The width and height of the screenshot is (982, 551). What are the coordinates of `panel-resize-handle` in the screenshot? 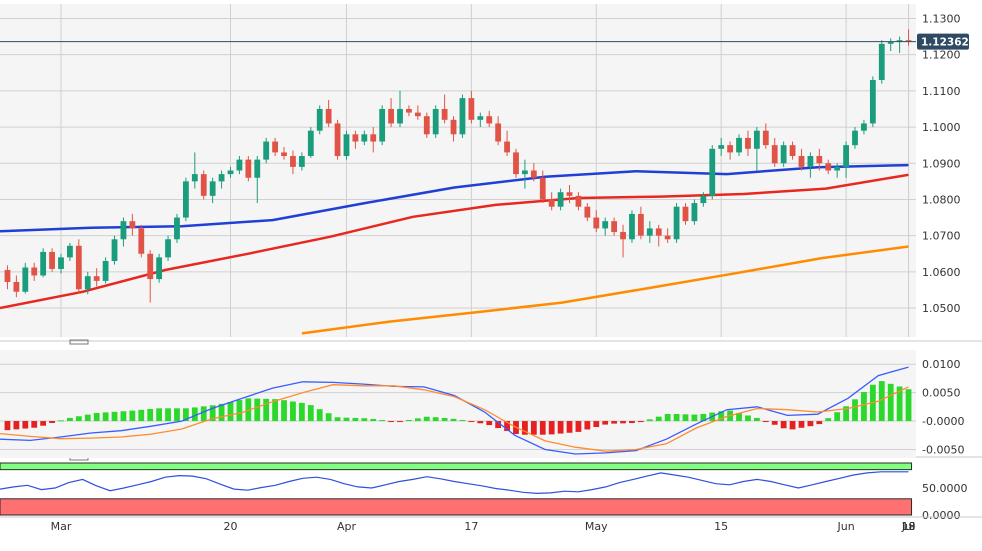 It's located at (79, 342).